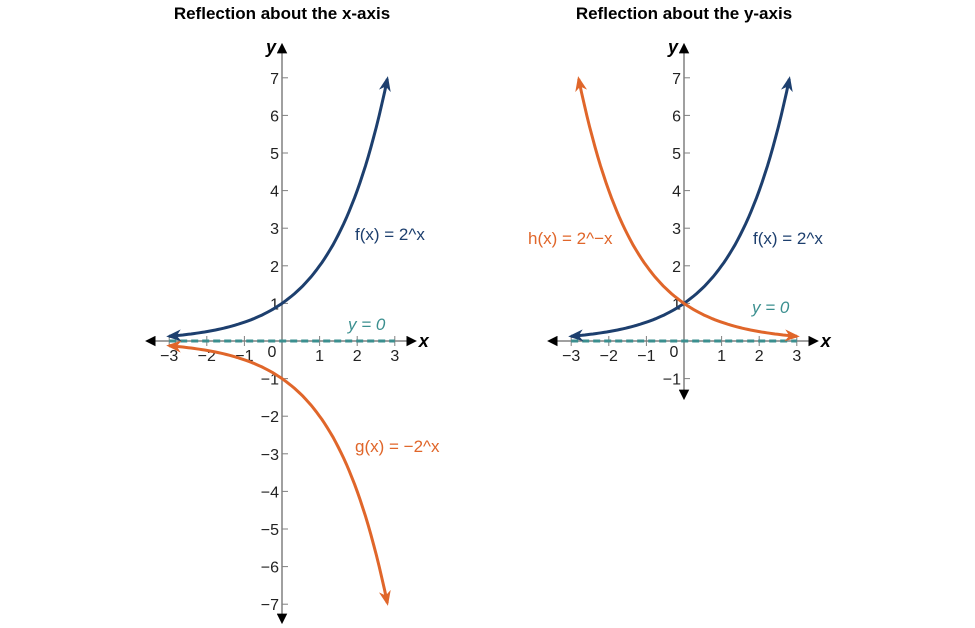 This screenshot has height=628, width=975. What do you see at coordinates (270, 492) in the screenshot?
I see `y-tick-label: −4` at bounding box center [270, 492].